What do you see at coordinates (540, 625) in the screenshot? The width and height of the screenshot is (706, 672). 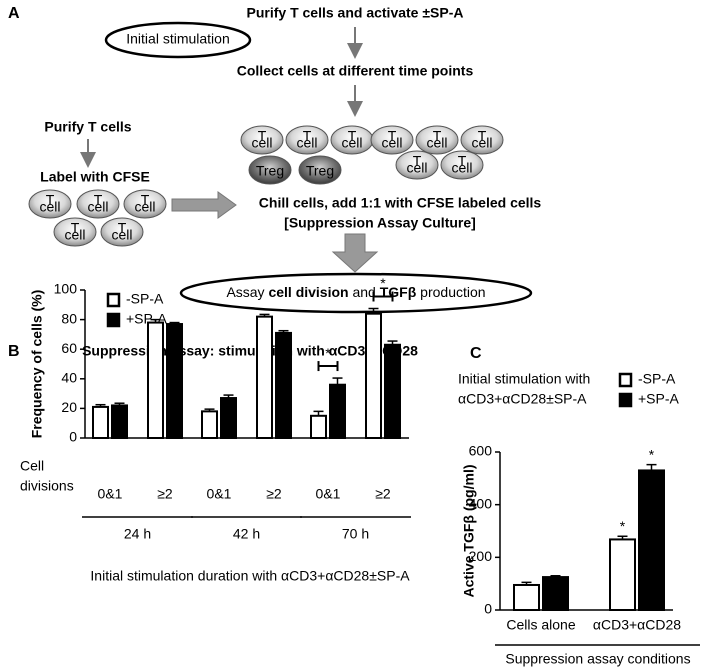 I see `x-tick-label: Cells alone` at bounding box center [540, 625].